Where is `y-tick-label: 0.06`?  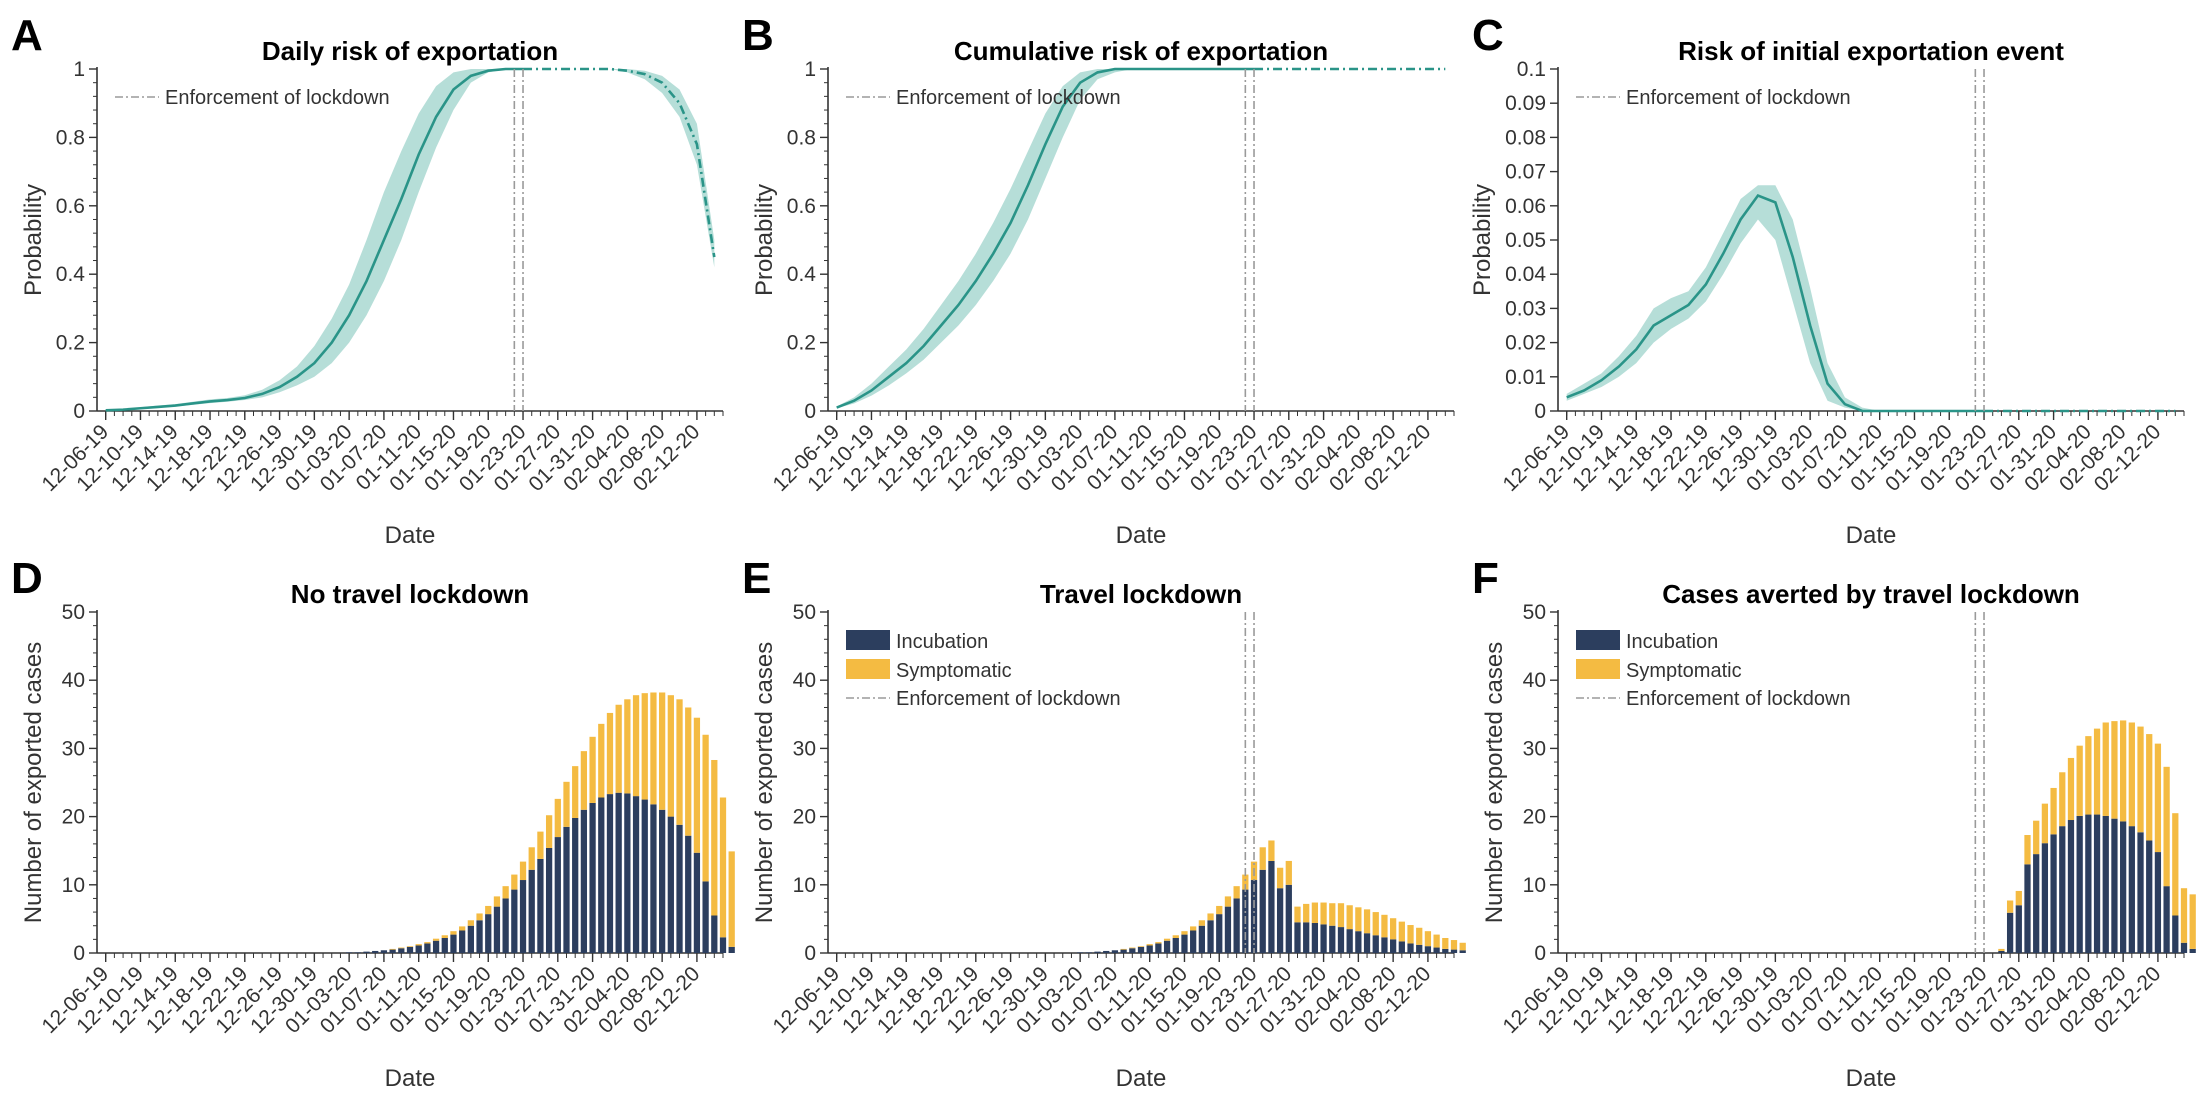 y-tick-label: 0.06 is located at coordinates (1525, 206).